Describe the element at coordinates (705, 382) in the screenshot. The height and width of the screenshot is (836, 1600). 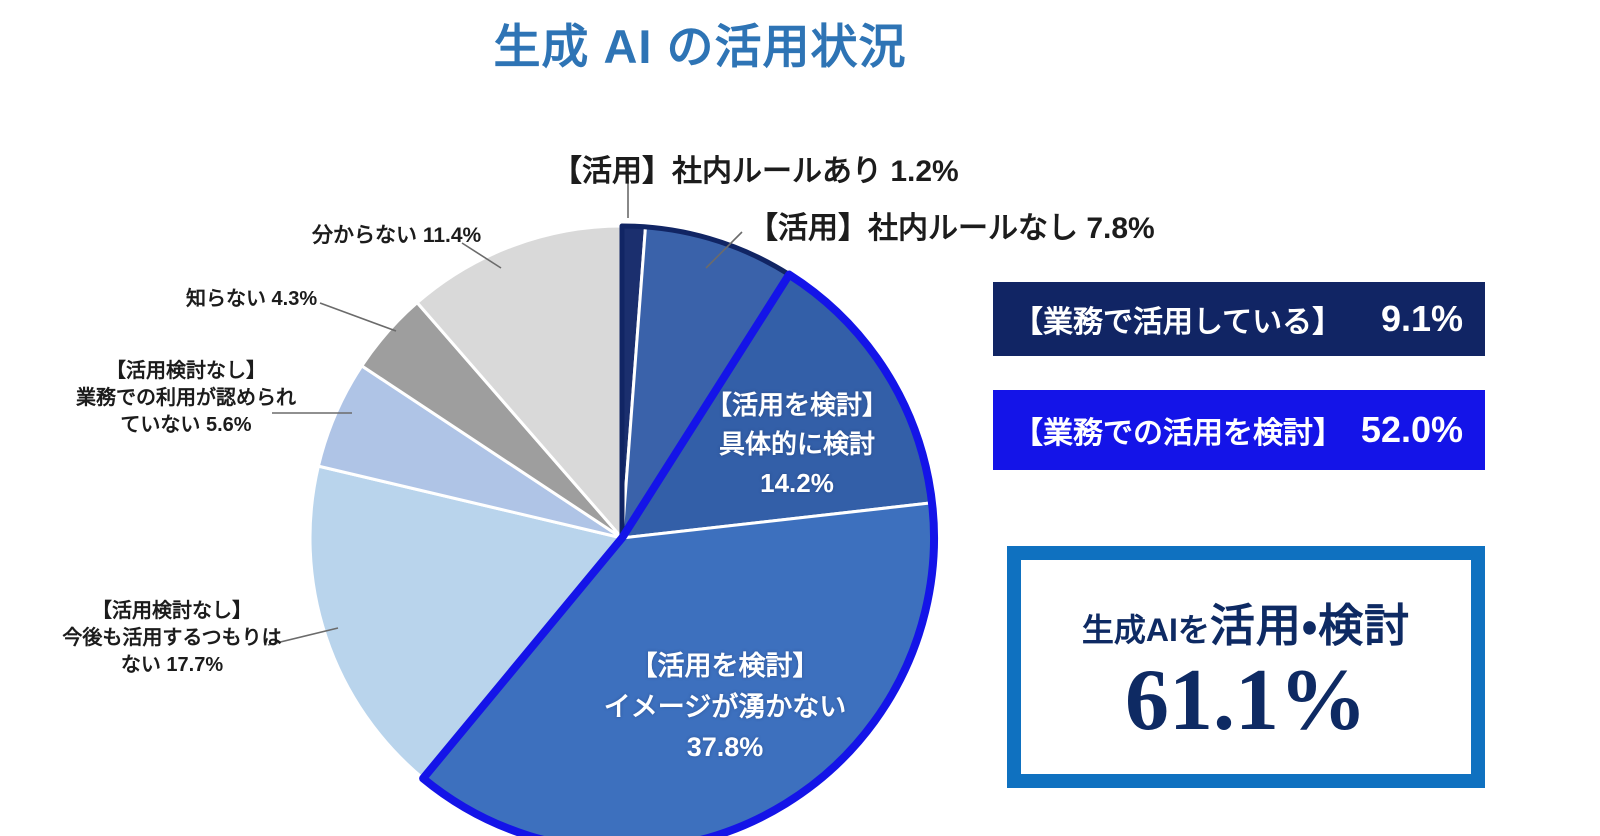
I see `pie-group-outline` at that location.